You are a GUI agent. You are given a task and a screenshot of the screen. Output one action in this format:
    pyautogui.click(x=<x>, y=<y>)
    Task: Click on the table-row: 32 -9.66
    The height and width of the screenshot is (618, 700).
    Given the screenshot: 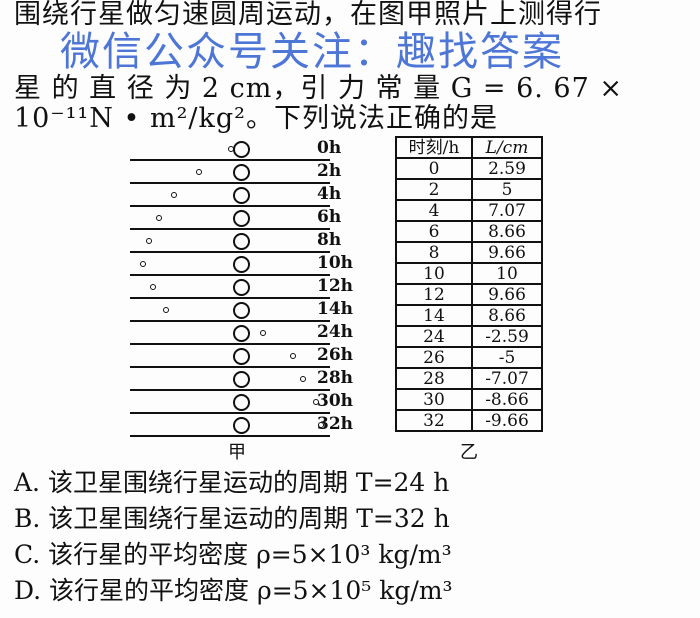 What is the action you would take?
    pyautogui.click(x=469, y=420)
    